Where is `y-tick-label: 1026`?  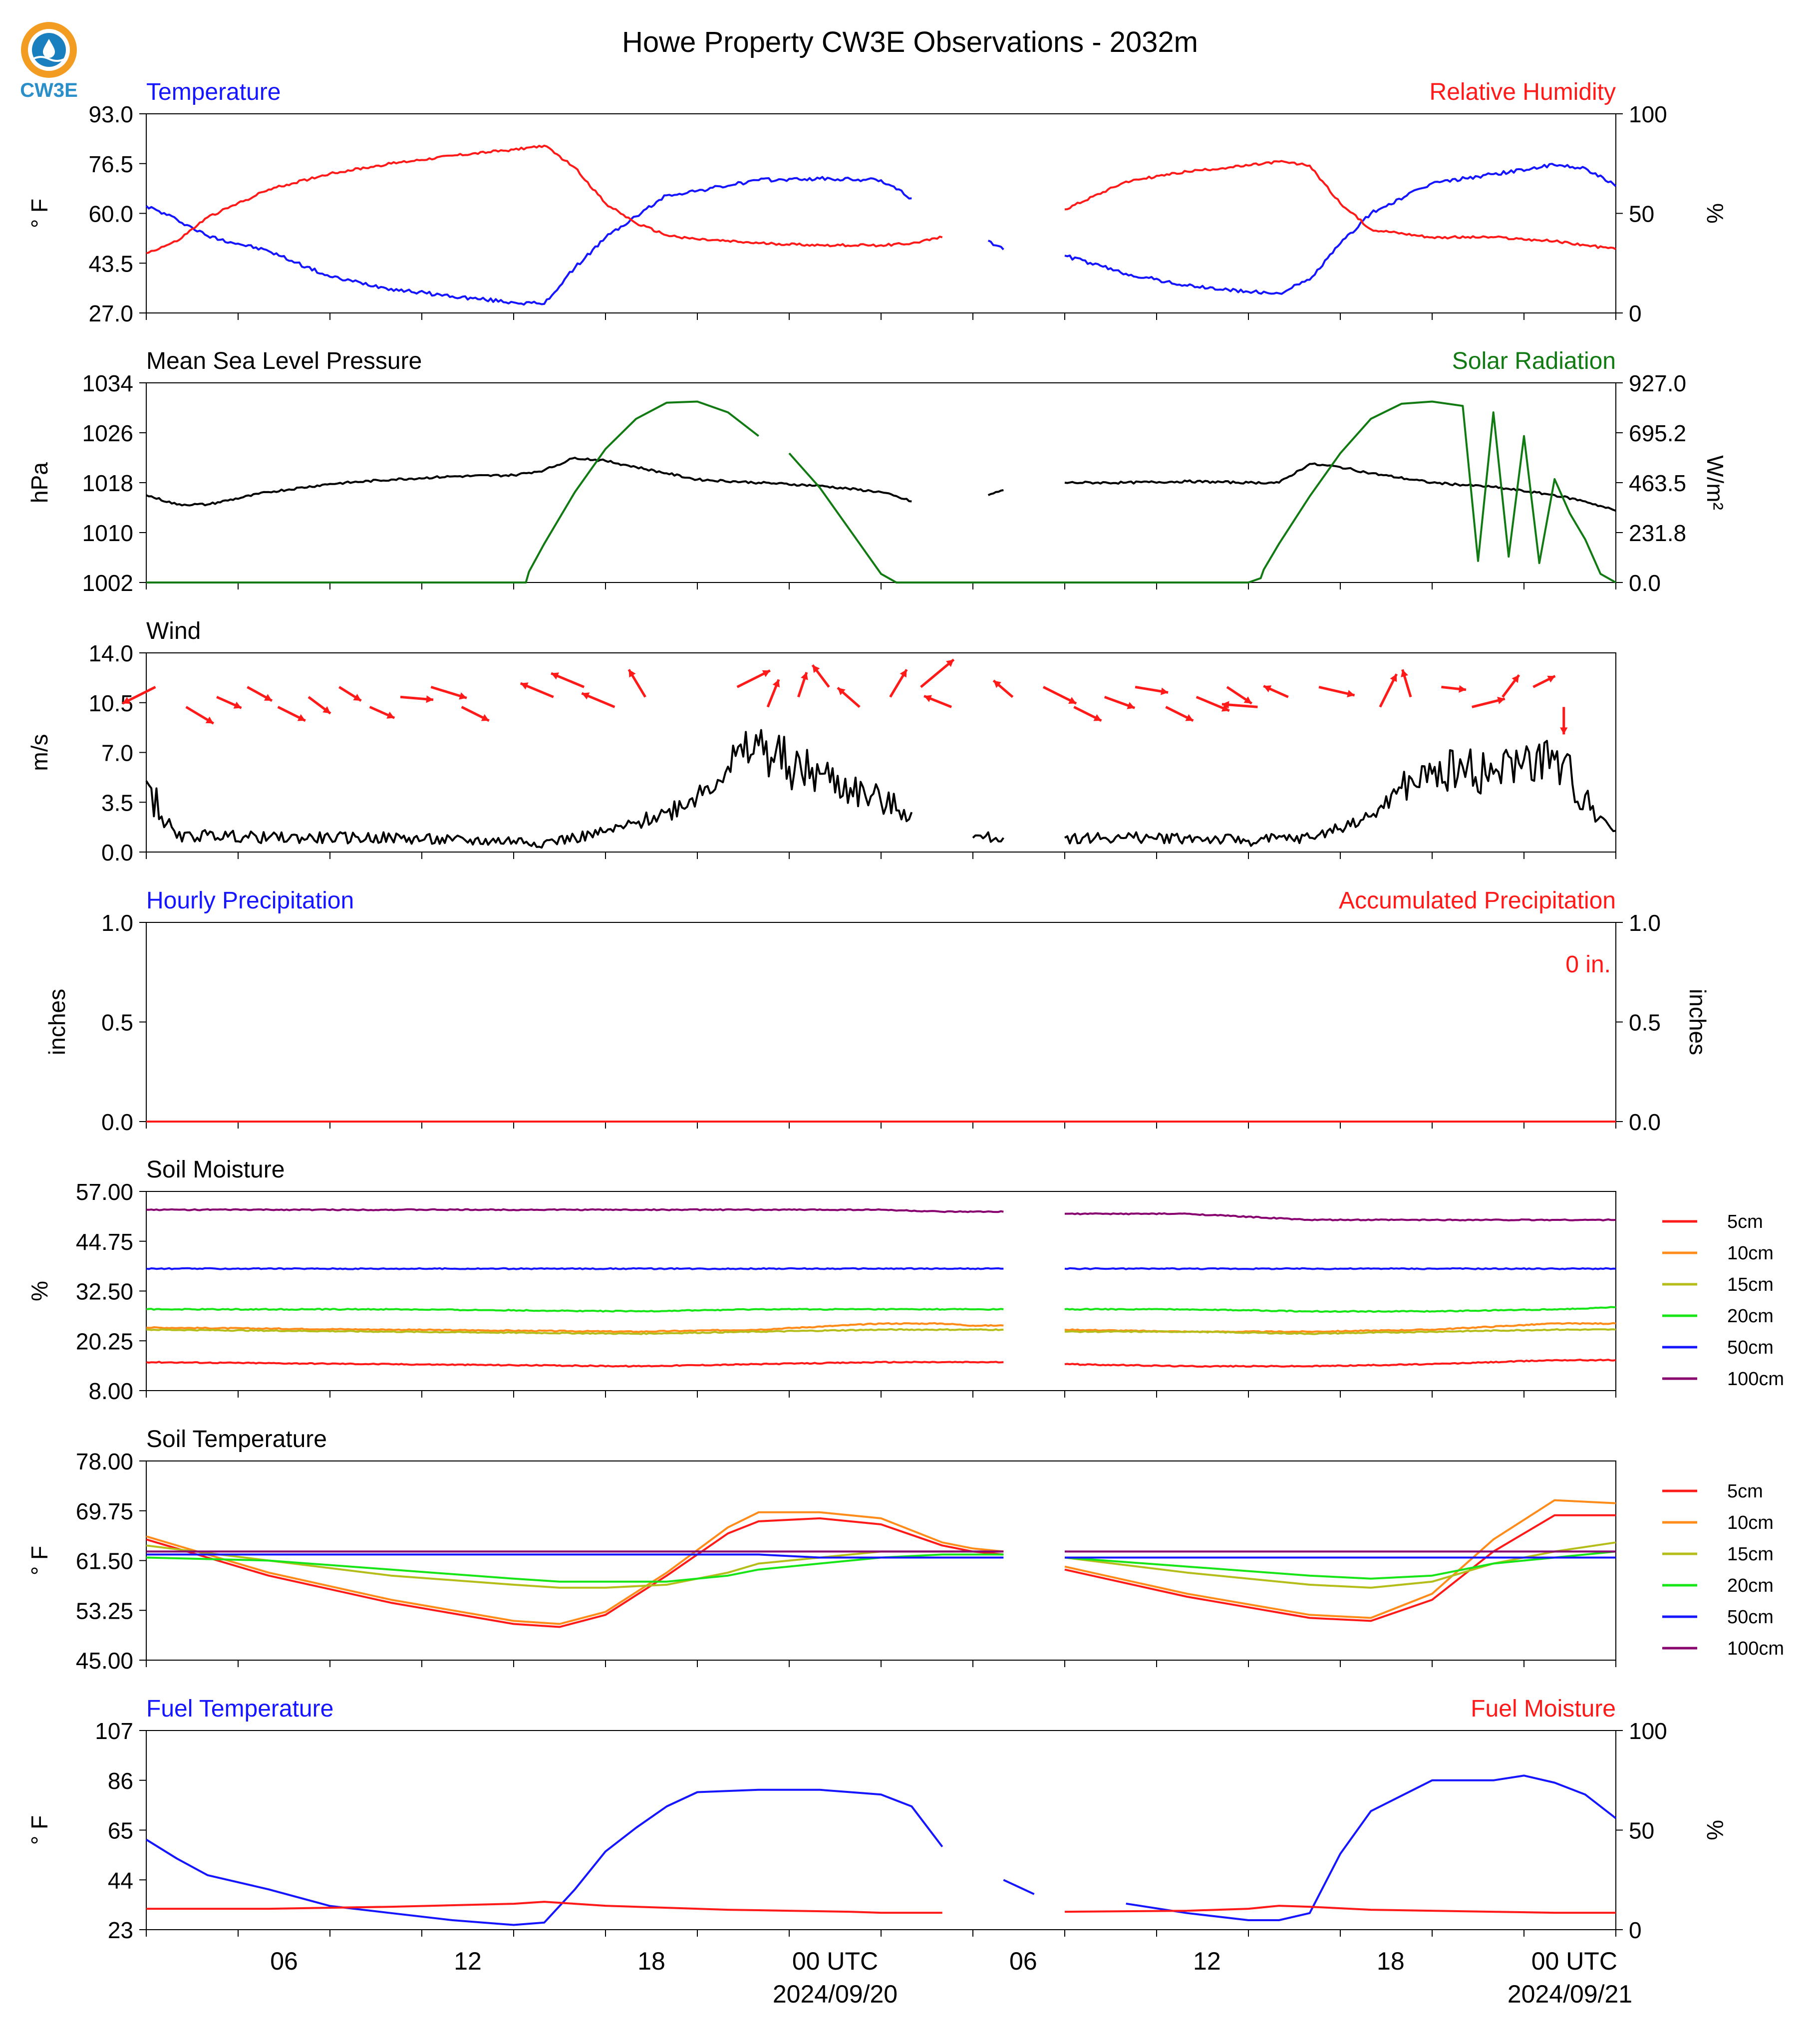
y-tick-label: 1026 is located at coordinates (107, 433).